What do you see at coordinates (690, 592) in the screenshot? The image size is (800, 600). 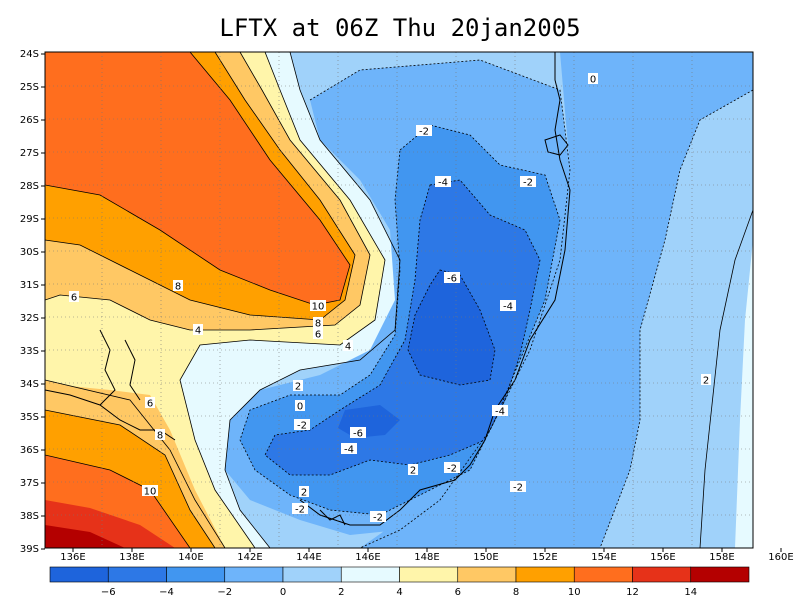 I see `colorbar-label: 14` at bounding box center [690, 592].